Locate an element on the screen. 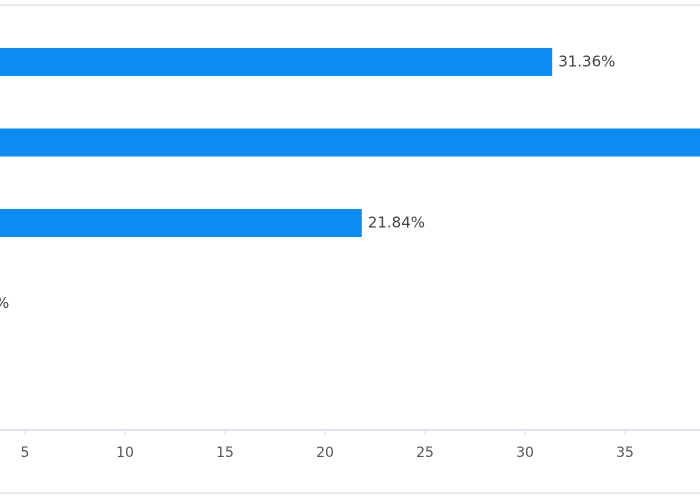  x-tick-label: 25 is located at coordinates (425, 453).